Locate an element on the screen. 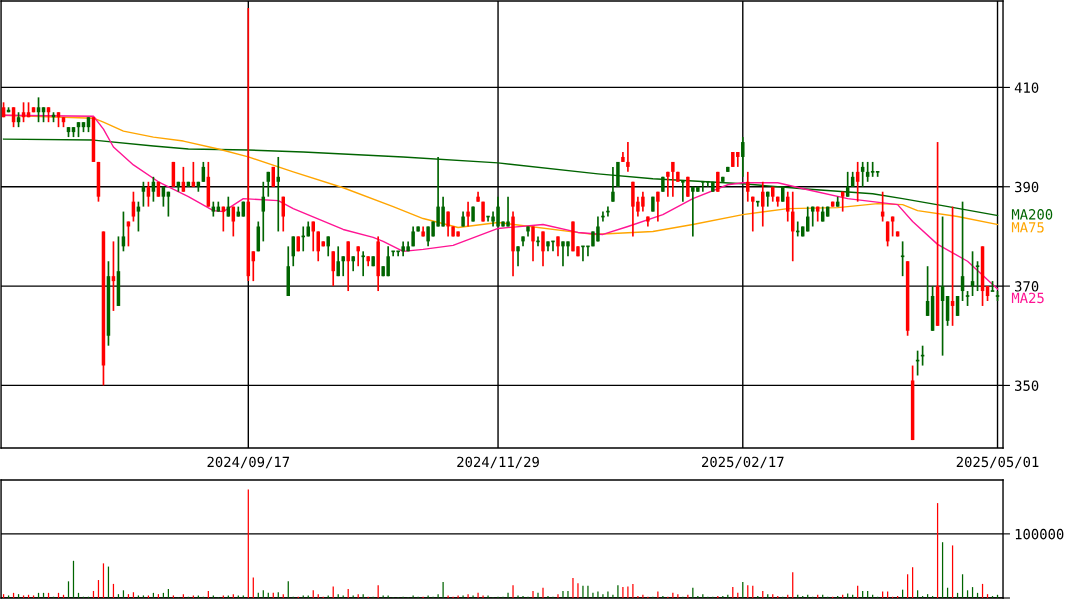 This screenshot has height=600, width=1065. x-tick-label: 2025/05/01 is located at coordinates (997, 462).